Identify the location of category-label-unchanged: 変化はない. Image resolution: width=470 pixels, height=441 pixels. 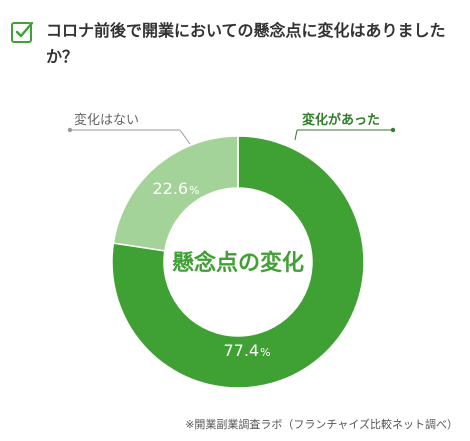
(106, 120).